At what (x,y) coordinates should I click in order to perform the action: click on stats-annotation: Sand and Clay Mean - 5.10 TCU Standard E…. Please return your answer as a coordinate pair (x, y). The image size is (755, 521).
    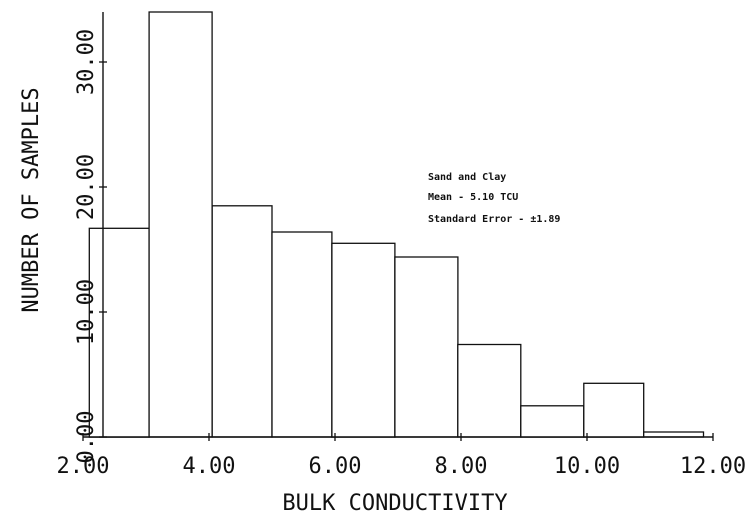
    Looking at the image, I should click on (494, 198).